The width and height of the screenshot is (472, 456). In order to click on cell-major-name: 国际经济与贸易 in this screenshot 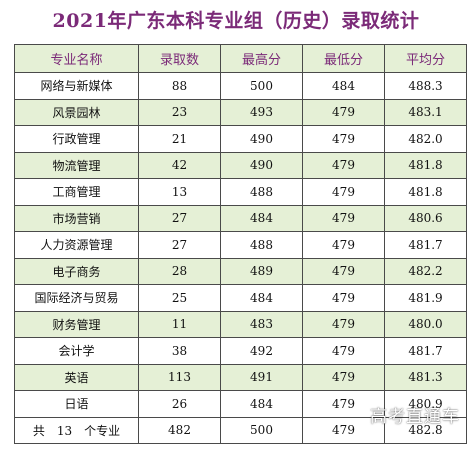, I will do `click(76, 298)`.